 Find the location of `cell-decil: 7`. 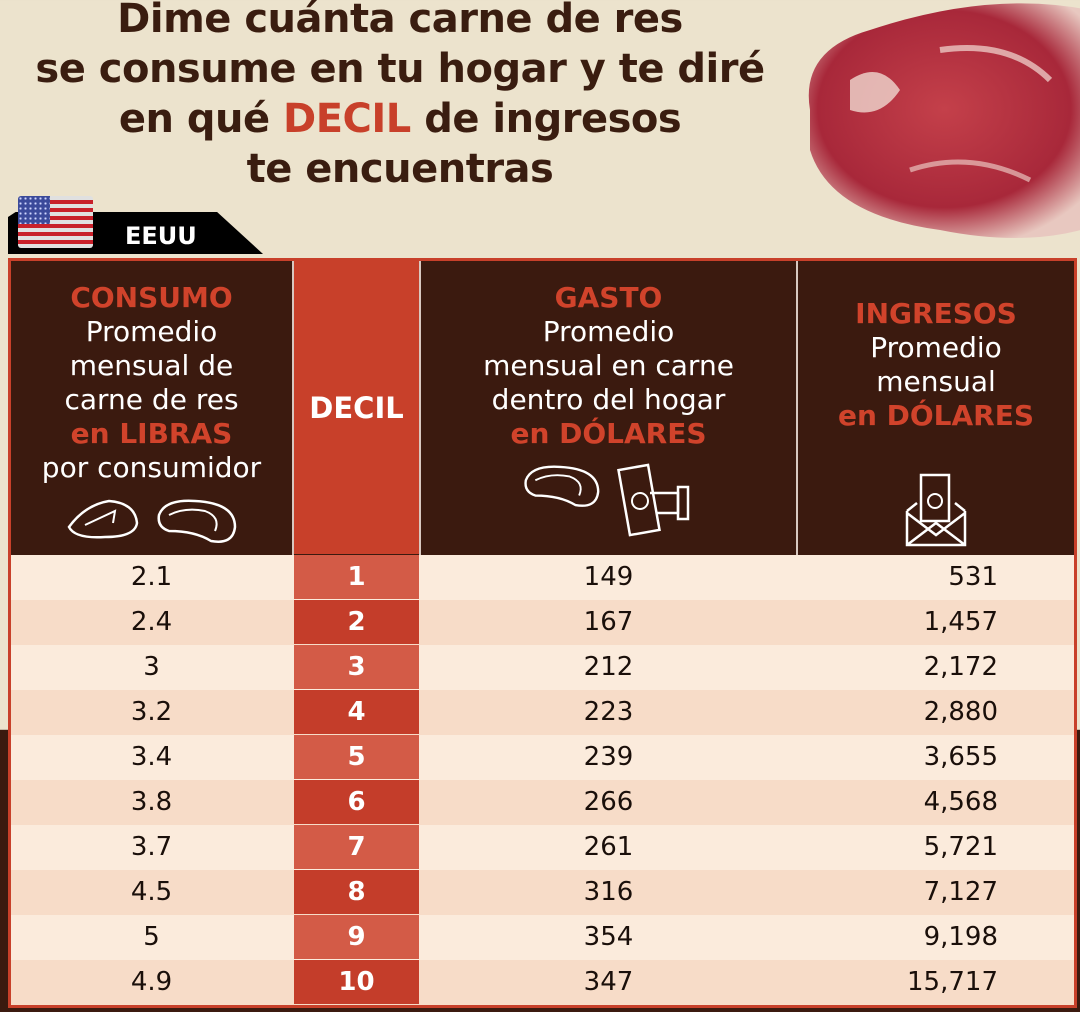

cell-decil: 7 is located at coordinates (356, 847).